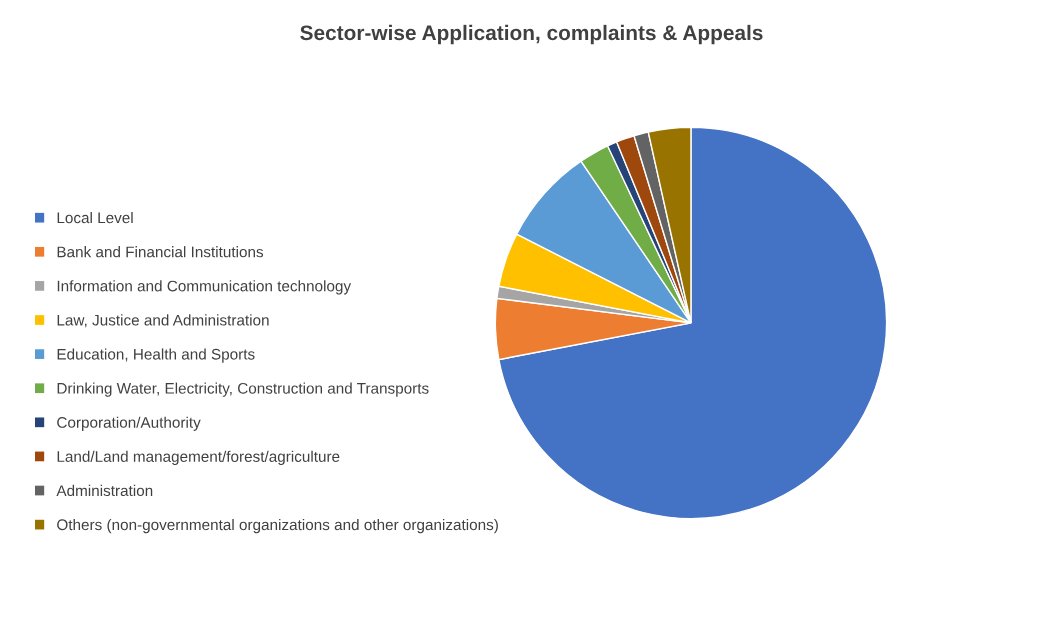 The height and width of the screenshot is (621, 1063). Describe the element at coordinates (160, 252) in the screenshot. I see `legend-label: Bank and Financial Institutions` at that location.